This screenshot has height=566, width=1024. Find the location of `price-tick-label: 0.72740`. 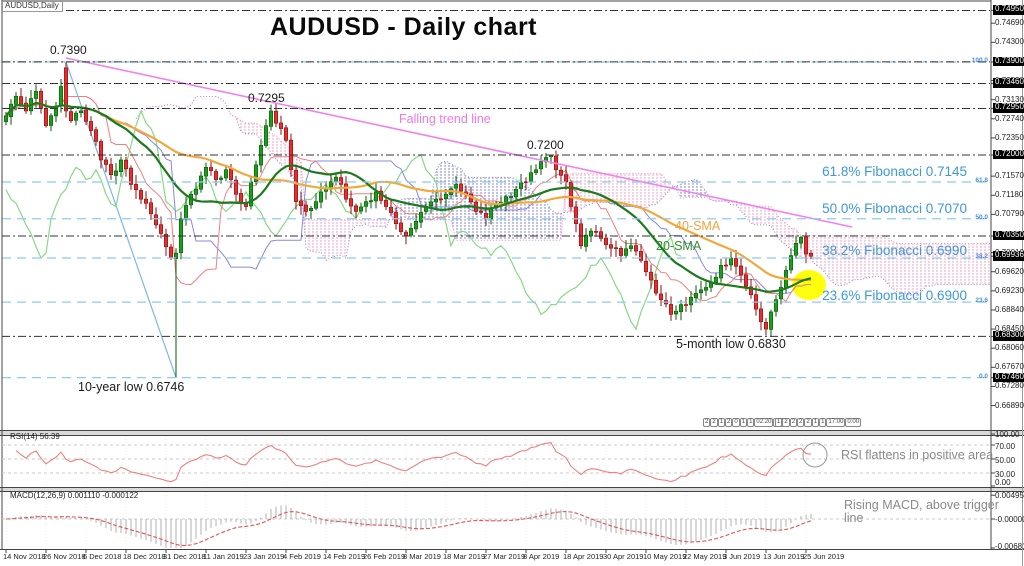

price-tick-label: 0.72740 is located at coordinates (1009, 118).